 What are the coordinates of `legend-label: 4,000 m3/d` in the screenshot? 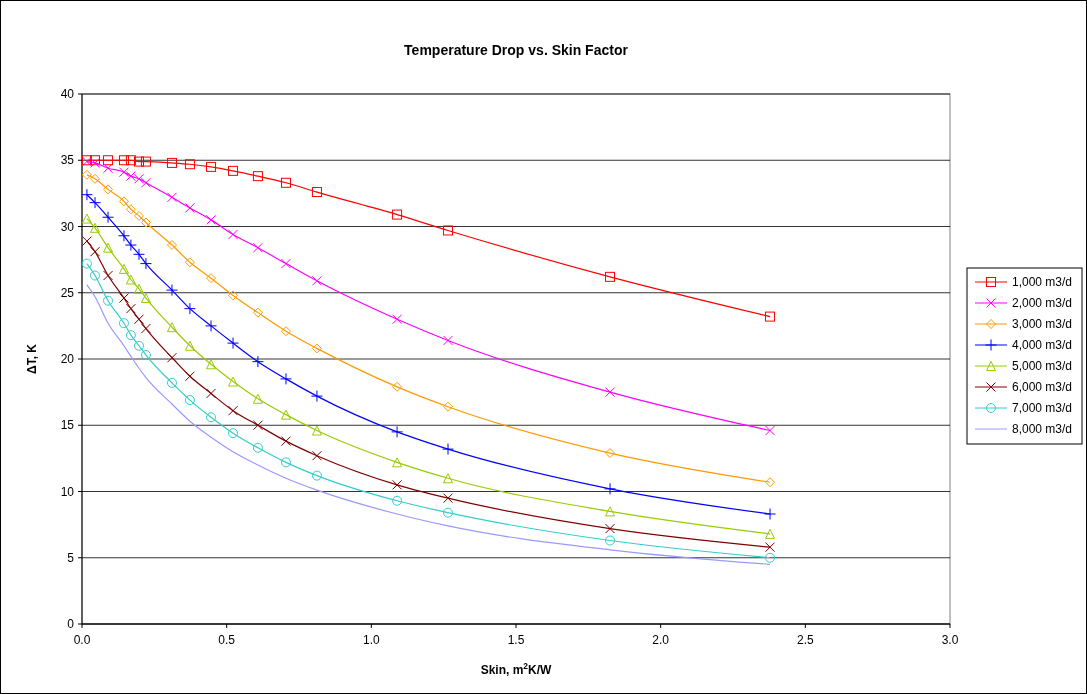 It's located at (1042, 345).